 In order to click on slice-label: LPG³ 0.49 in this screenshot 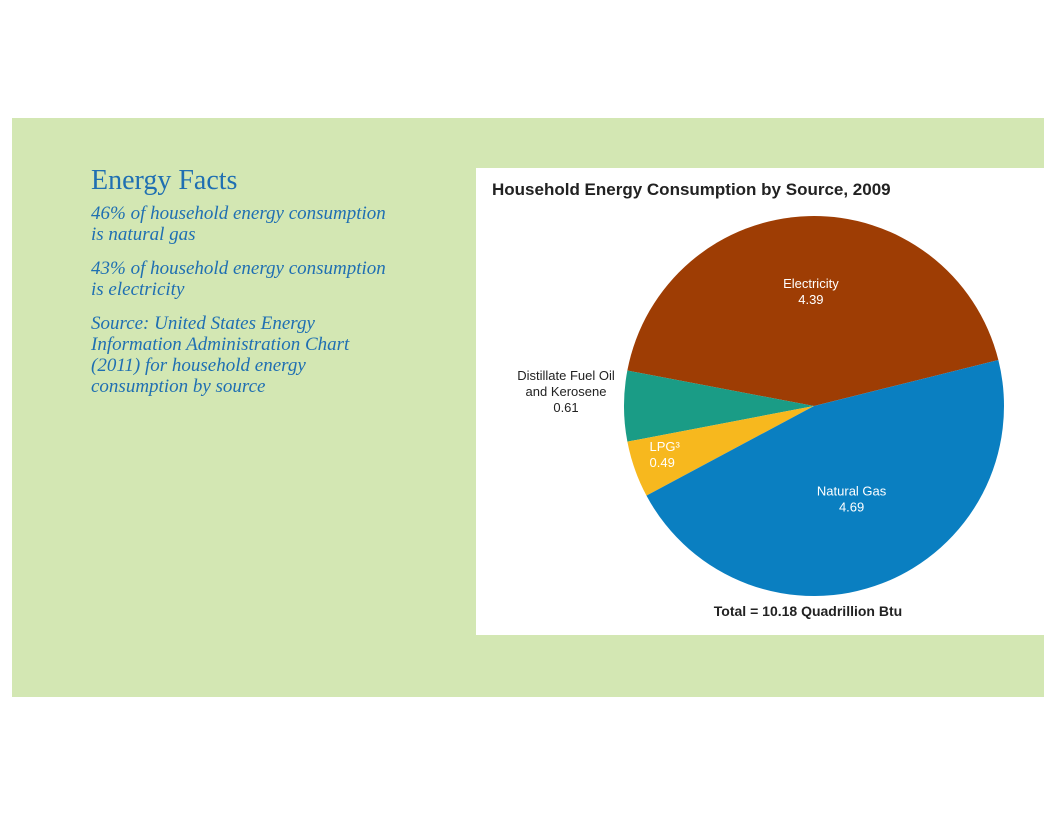, I will do `click(665, 454)`.